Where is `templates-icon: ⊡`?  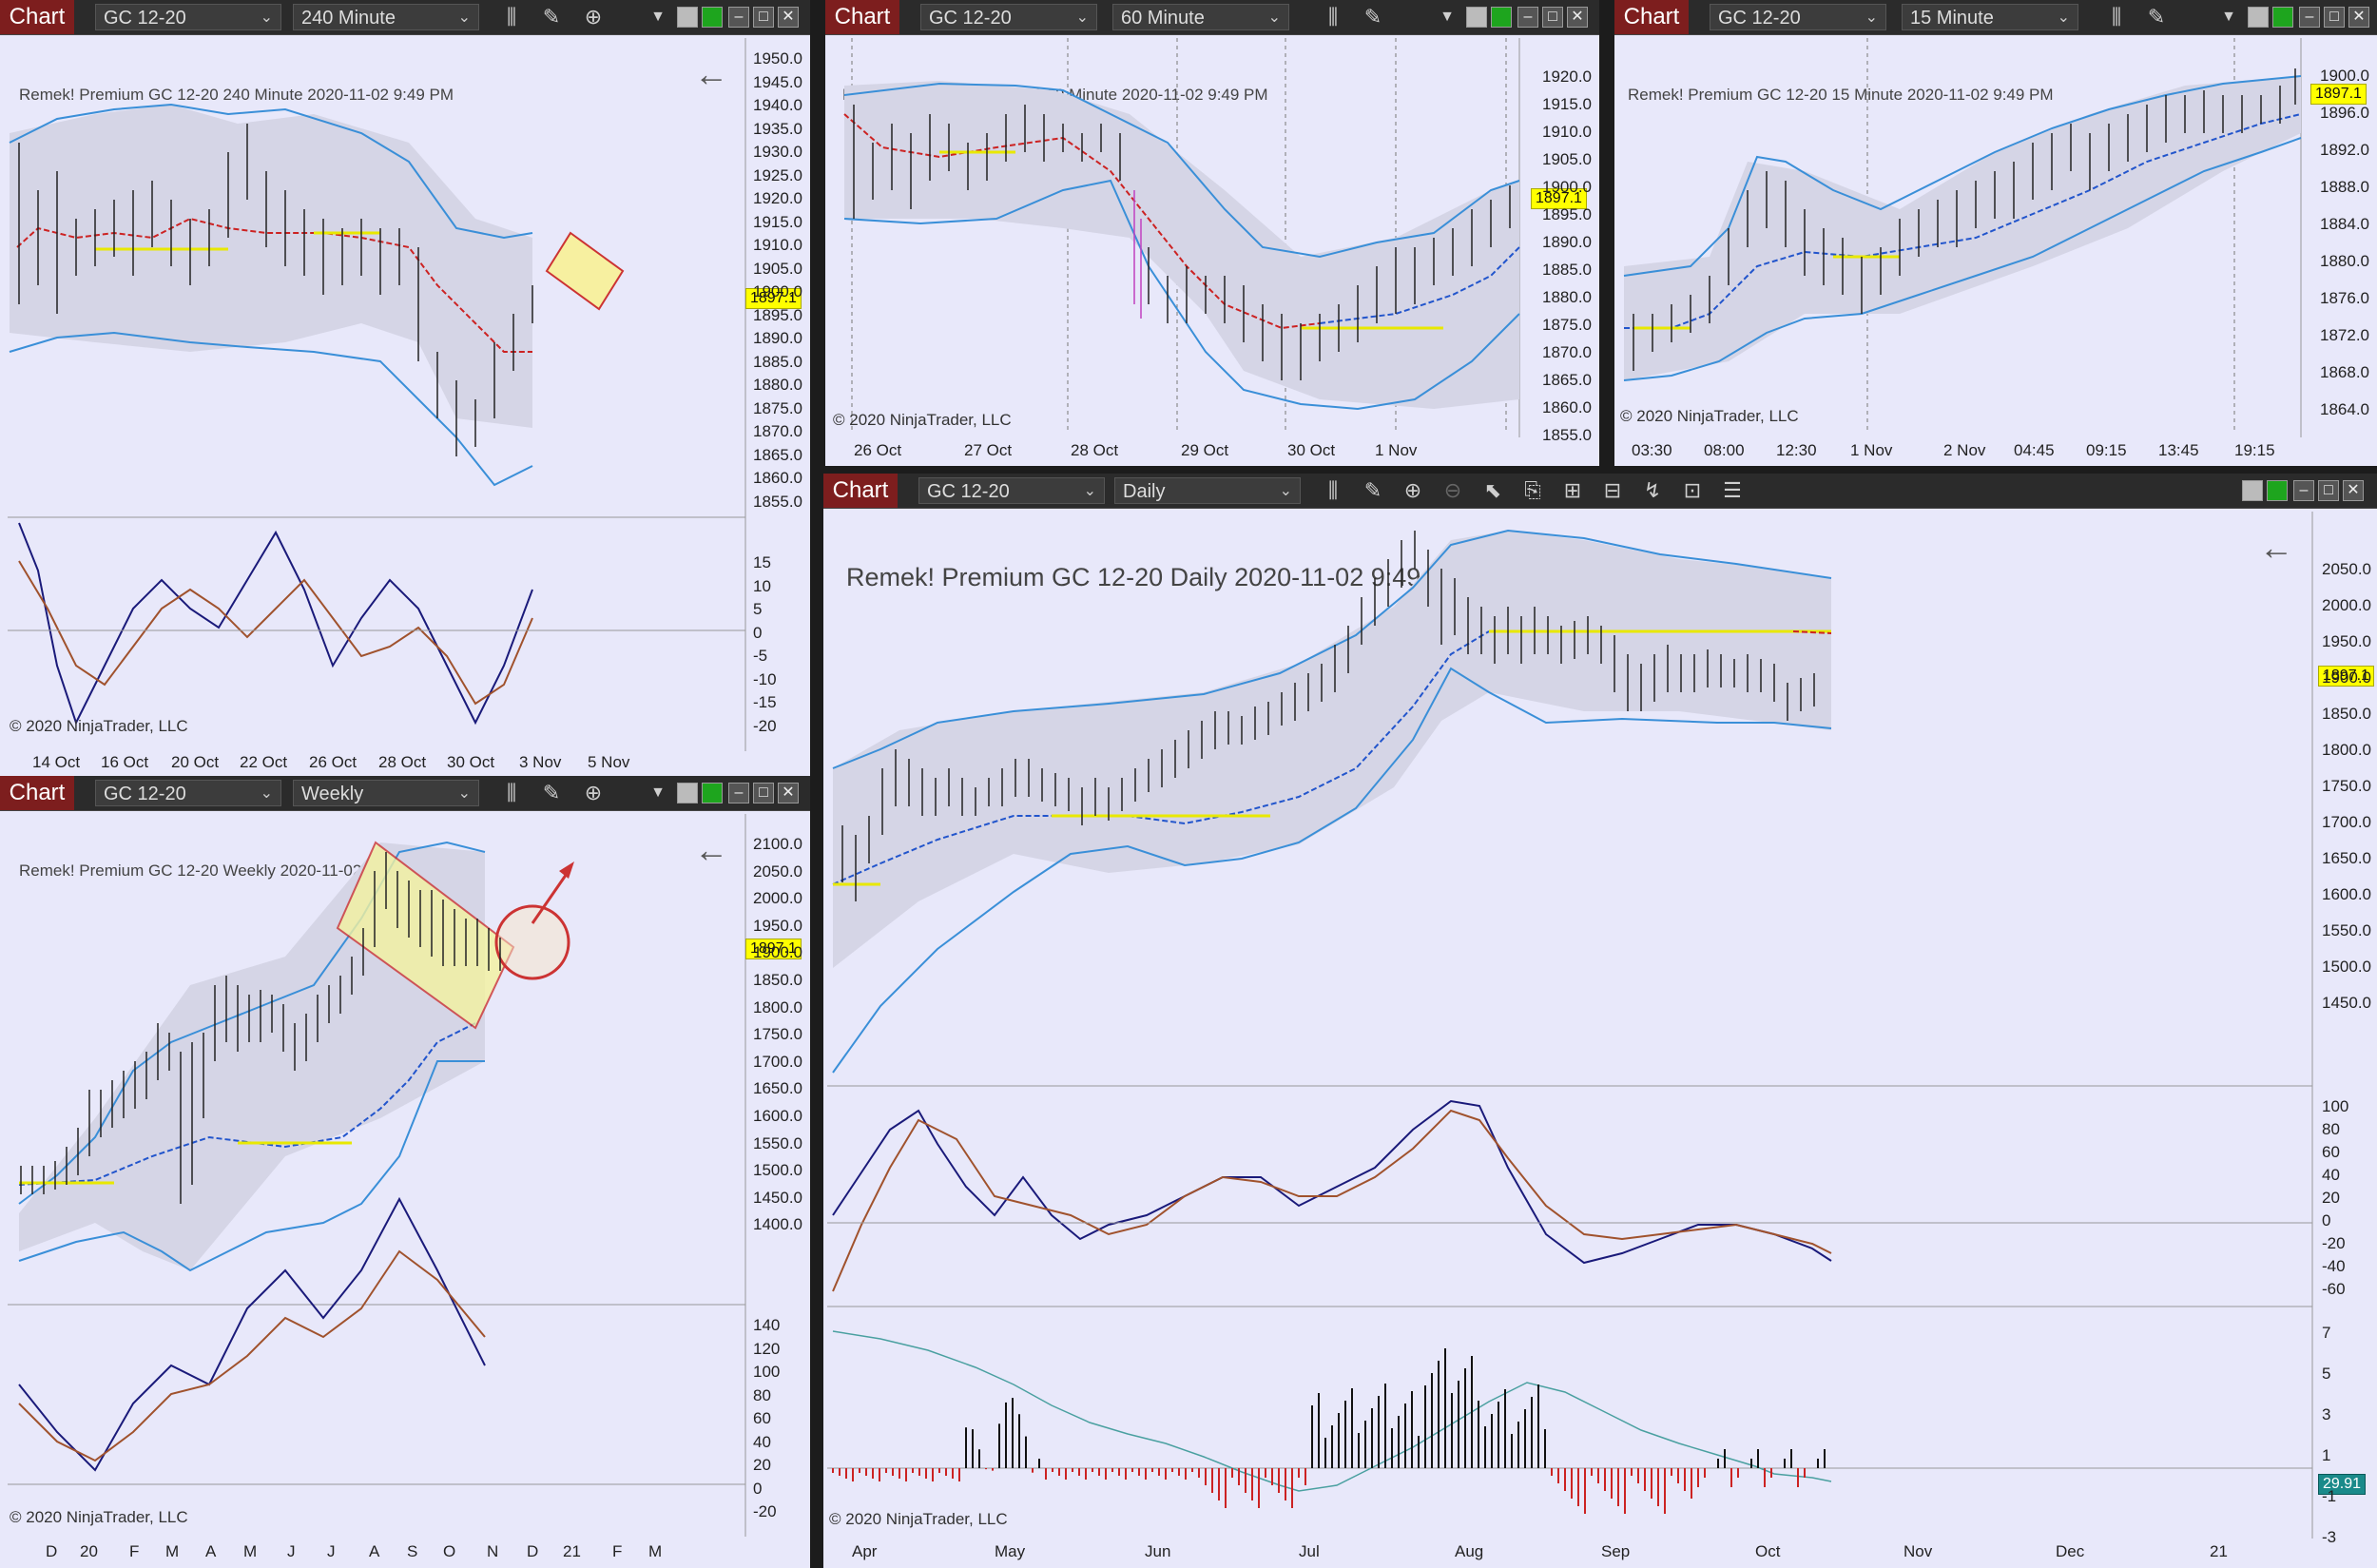 templates-icon: ⊡ is located at coordinates (1692, 490).